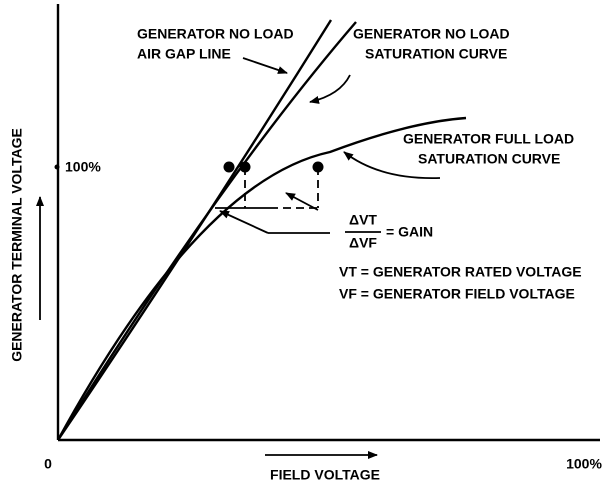 This screenshot has height=486, width=610. I want to click on y-label: GENERATOR TERMINAL VOLTAGE, so click(17, 245).